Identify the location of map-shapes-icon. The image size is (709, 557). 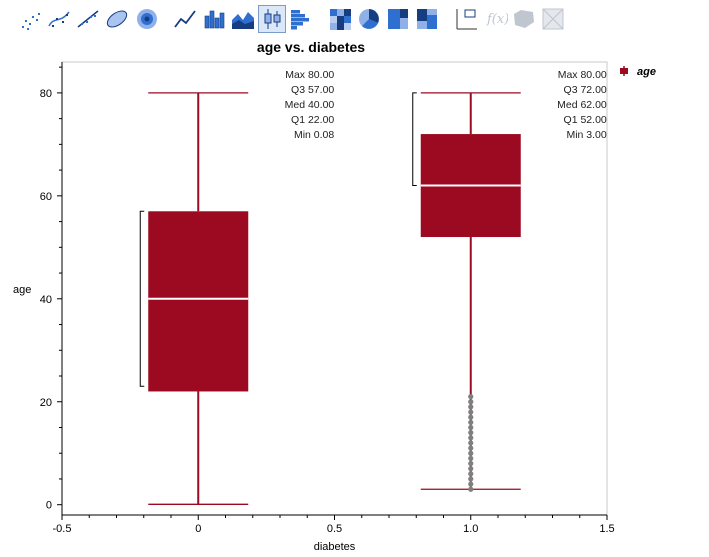
(524, 19).